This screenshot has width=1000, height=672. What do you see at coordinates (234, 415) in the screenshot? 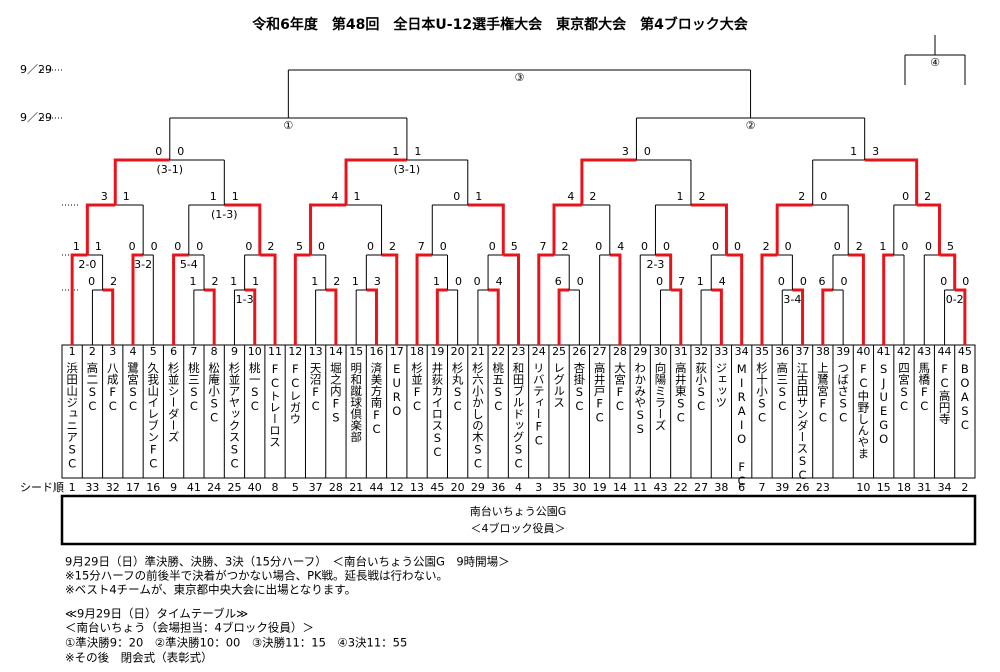
I see `team-name: 杉並アヤックスSC` at bounding box center [234, 415].